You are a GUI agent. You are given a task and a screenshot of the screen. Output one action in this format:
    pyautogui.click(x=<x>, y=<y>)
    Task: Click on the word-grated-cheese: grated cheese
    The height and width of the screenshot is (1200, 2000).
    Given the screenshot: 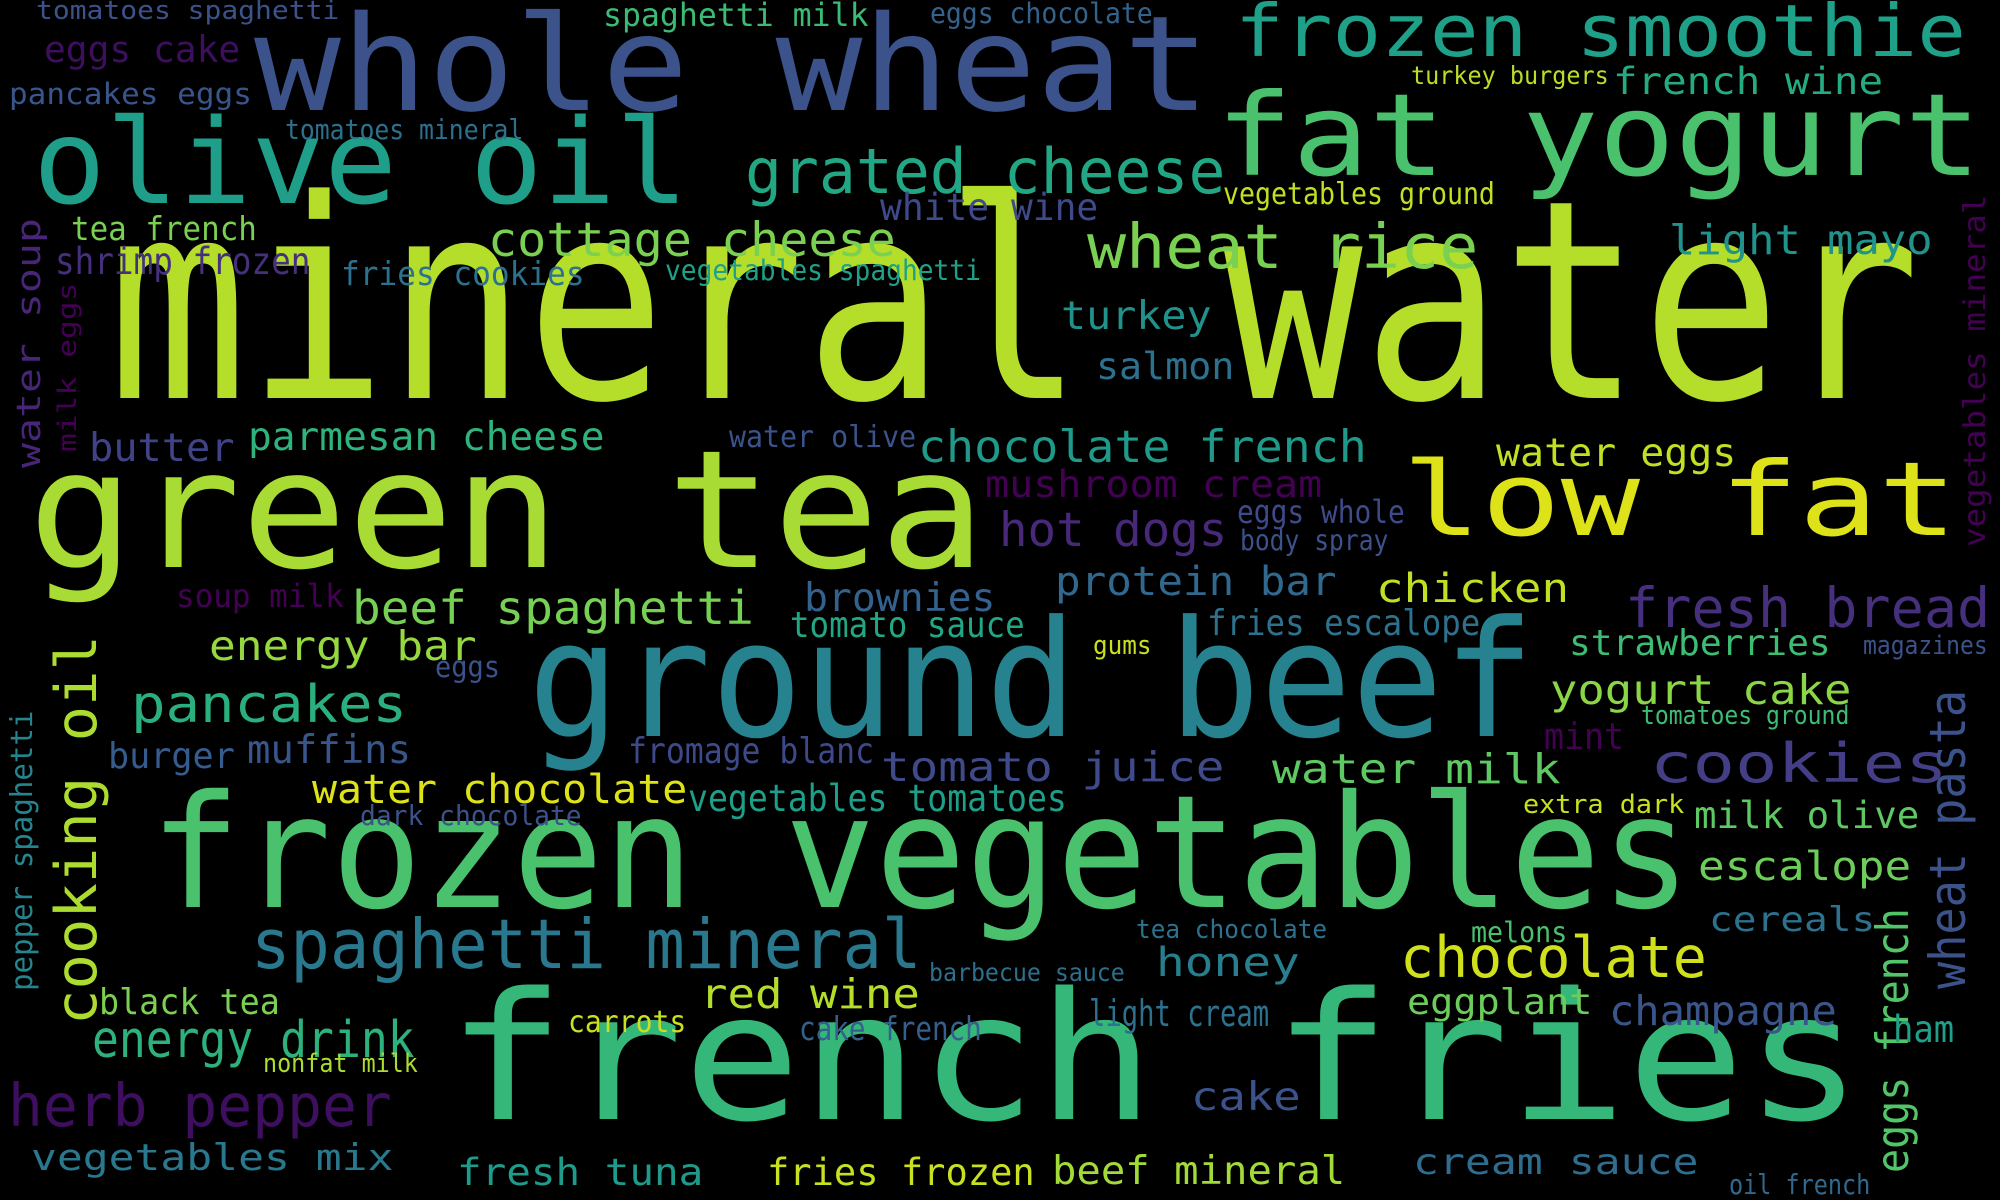 What is the action you would take?
    pyautogui.click(x=985, y=171)
    